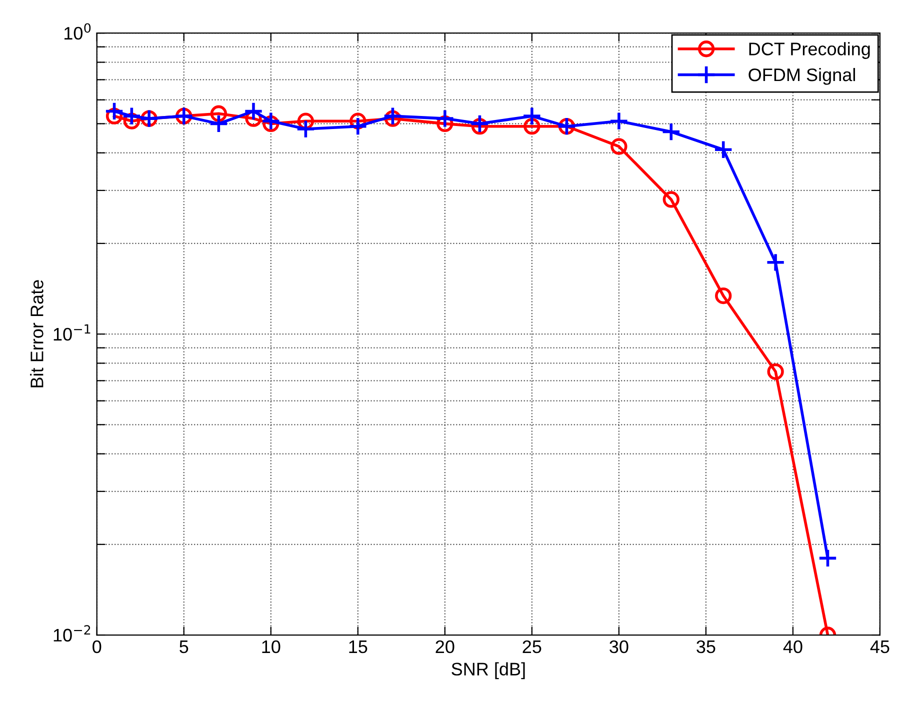 This screenshot has height=704, width=897. Describe the element at coordinates (532, 647) in the screenshot. I see `x-tick-label: 25` at that location.